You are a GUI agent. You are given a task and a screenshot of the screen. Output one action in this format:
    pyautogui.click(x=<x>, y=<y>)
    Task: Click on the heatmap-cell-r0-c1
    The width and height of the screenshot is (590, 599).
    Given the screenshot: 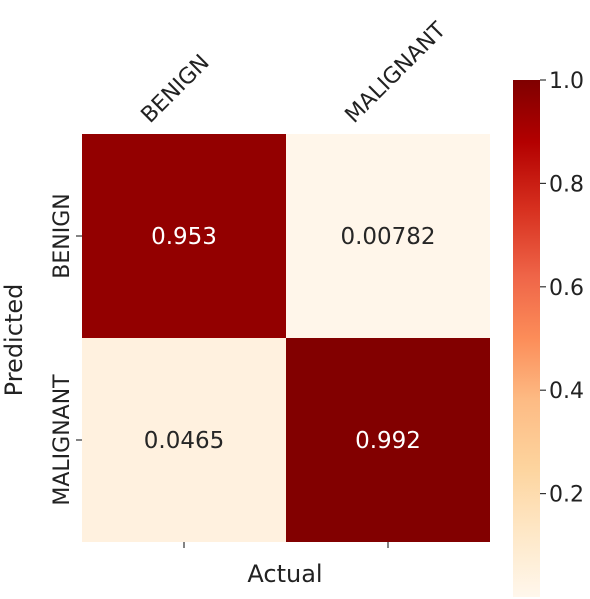 What is the action you would take?
    pyautogui.click(x=388, y=236)
    